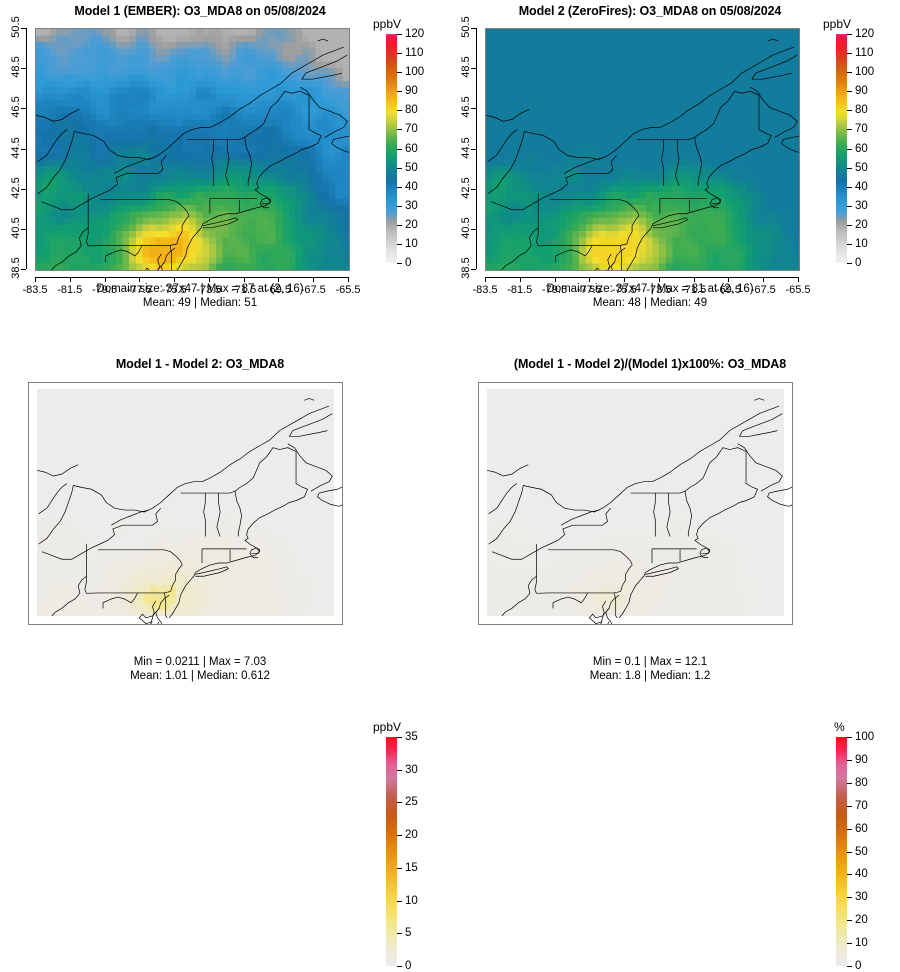 This screenshot has width=900, height=972. What do you see at coordinates (650, 662) in the screenshot?
I see `stats-line-1: Min = 0.1 | Max = 12.1` at bounding box center [650, 662].